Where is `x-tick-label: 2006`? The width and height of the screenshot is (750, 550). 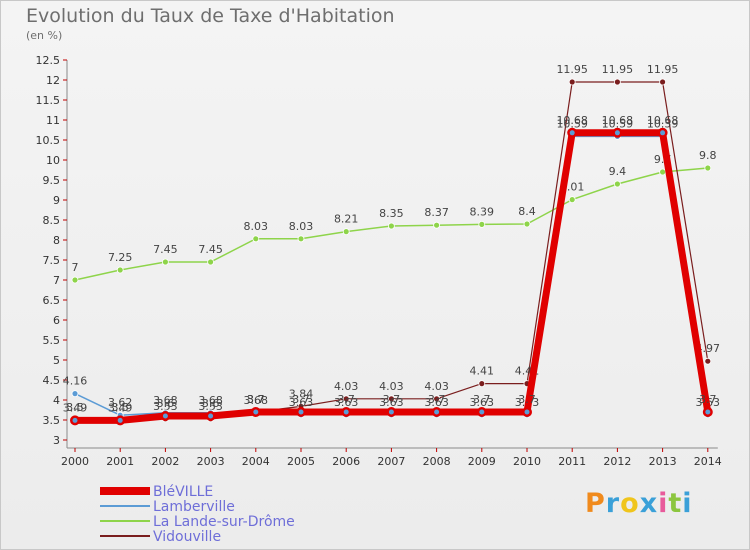
x-tick-label: 2006 is located at coordinates (346, 461).